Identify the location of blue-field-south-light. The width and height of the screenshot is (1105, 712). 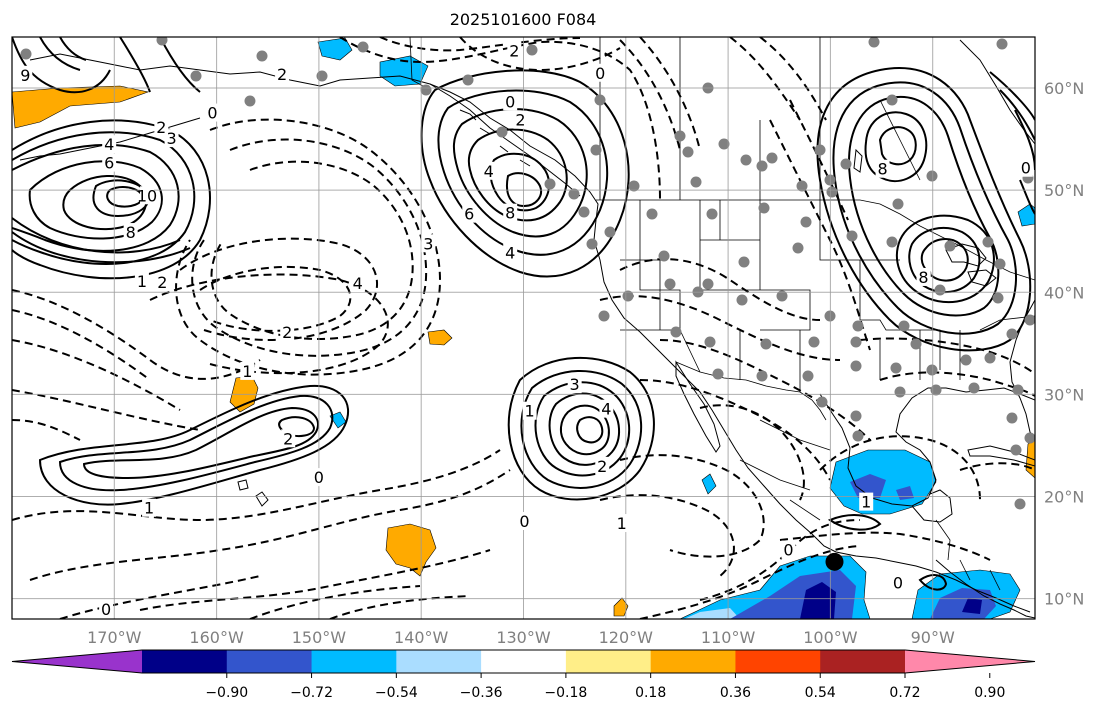
(712, 613).